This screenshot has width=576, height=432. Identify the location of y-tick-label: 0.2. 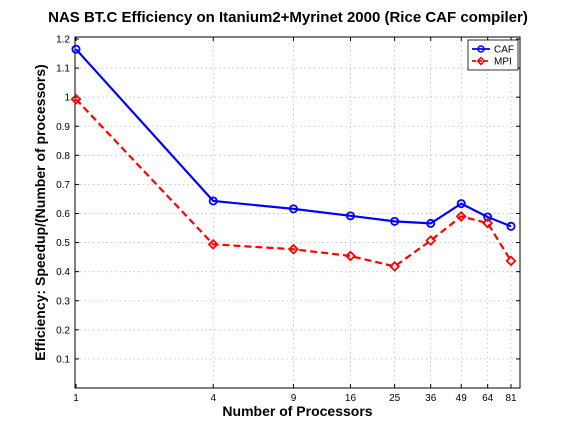
(63, 330).